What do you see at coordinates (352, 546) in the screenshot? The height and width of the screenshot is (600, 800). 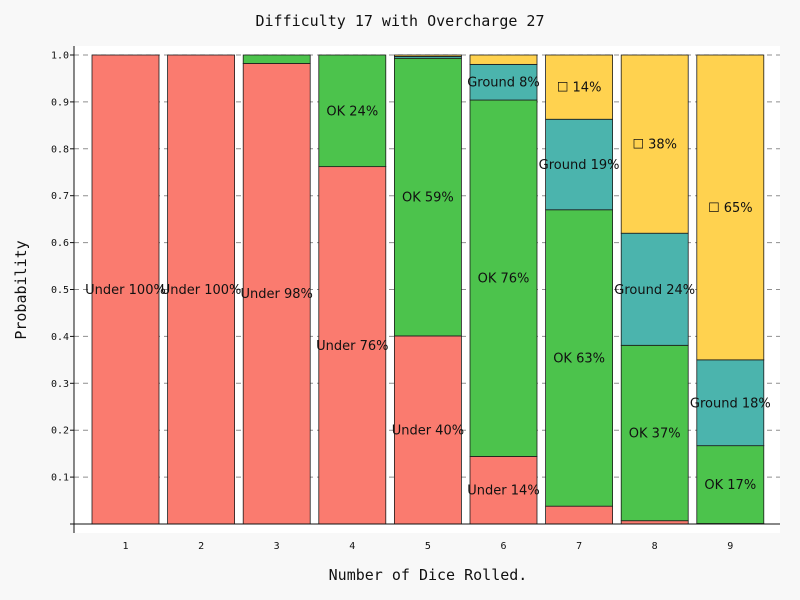 I see `x-tick-label: 4` at bounding box center [352, 546].